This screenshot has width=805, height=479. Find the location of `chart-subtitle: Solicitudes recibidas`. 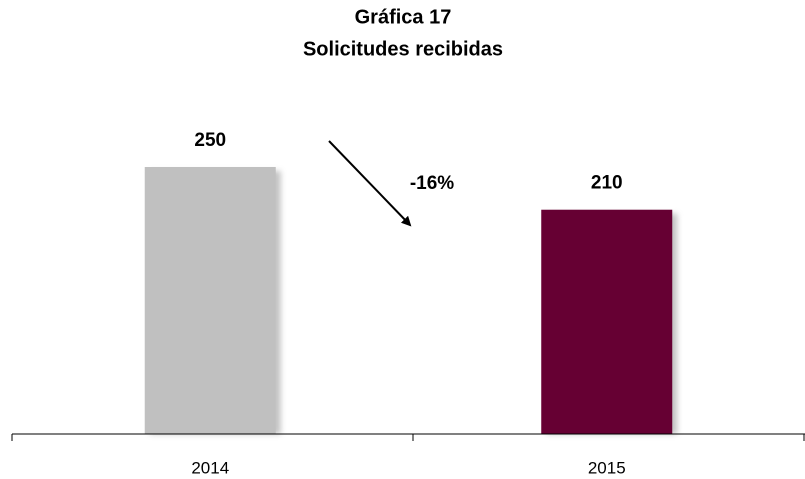

chart-subtitle: Solicitudes recibidas is located at coordinates (403, 49).